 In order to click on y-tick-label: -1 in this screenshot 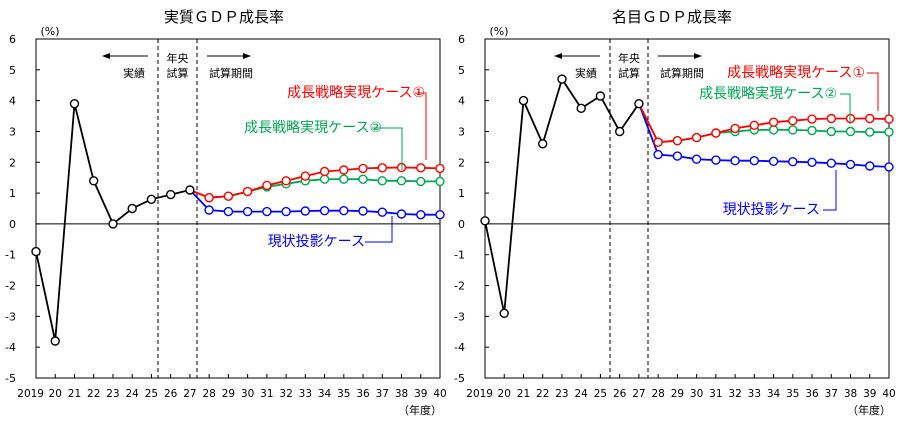, I will do `click(10, 255)`.